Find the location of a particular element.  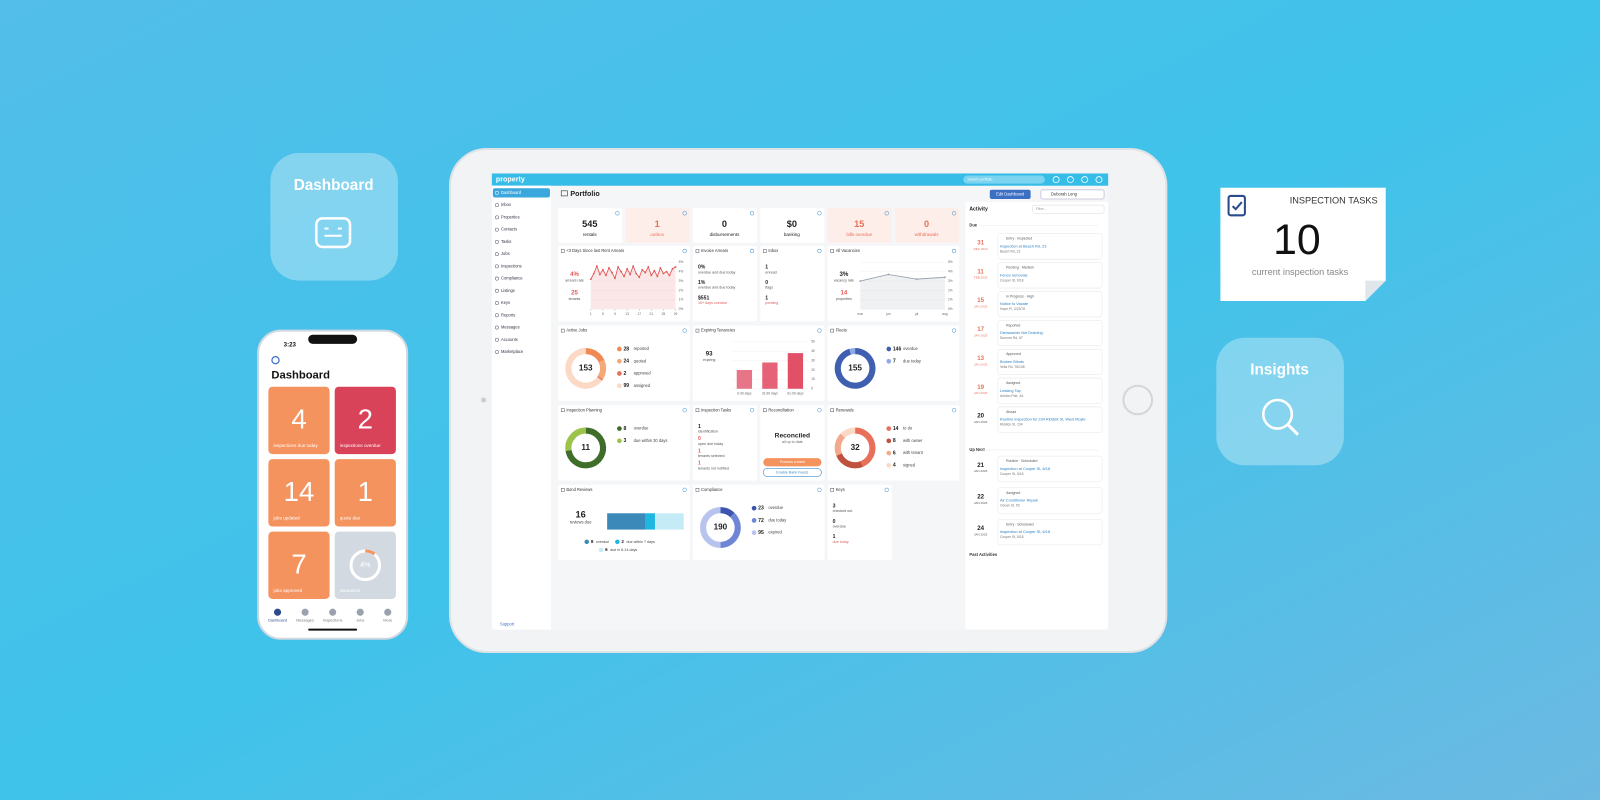

nav-item: Reports is located at coordinates (508, 314).